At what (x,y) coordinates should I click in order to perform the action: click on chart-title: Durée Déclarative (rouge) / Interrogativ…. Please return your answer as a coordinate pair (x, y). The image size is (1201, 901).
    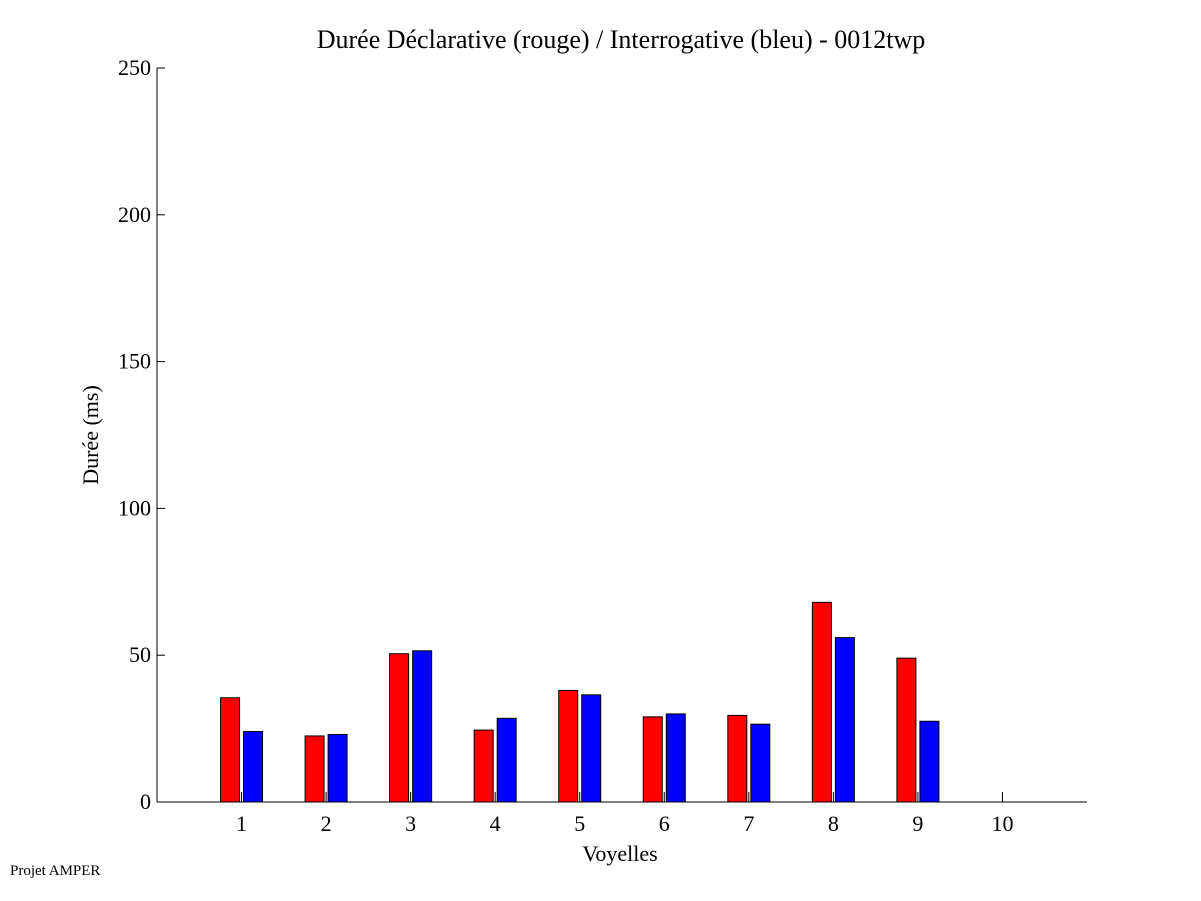
    Looking at the image, I should click on (621, 39).